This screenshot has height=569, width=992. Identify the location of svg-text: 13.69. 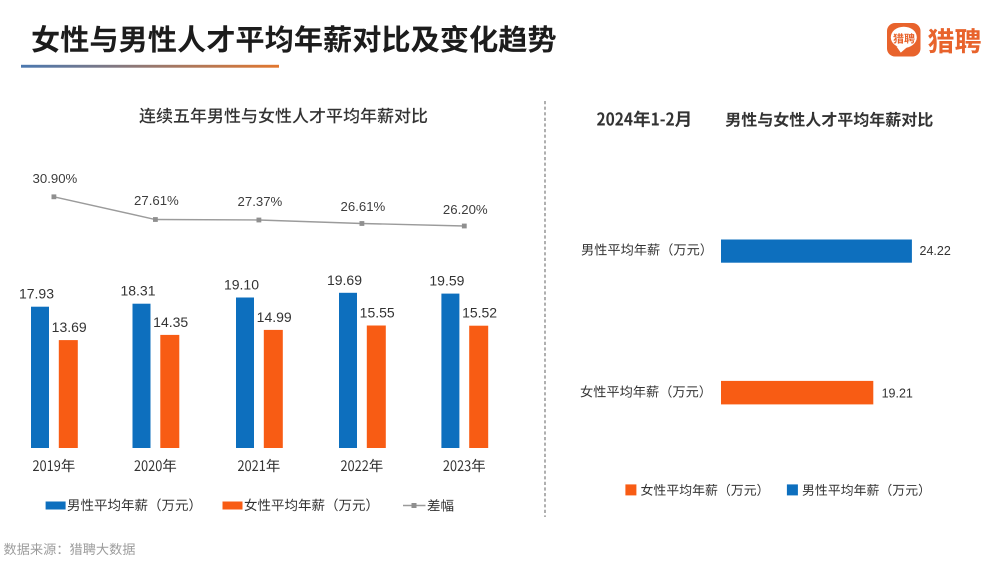
(69, 327).